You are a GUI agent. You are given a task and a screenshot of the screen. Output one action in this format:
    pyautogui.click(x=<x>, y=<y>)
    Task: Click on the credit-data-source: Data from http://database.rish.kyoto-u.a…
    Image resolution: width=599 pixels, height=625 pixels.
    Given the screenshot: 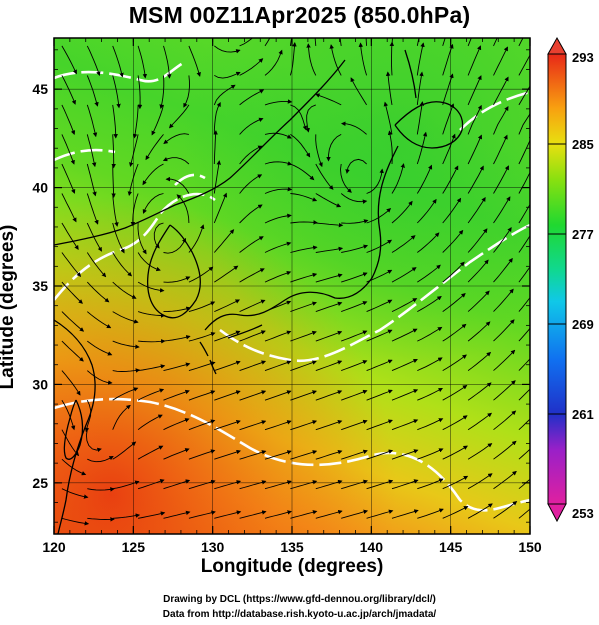 What is the action you would take?
    pyautogui.click(x=299, y=614)
    